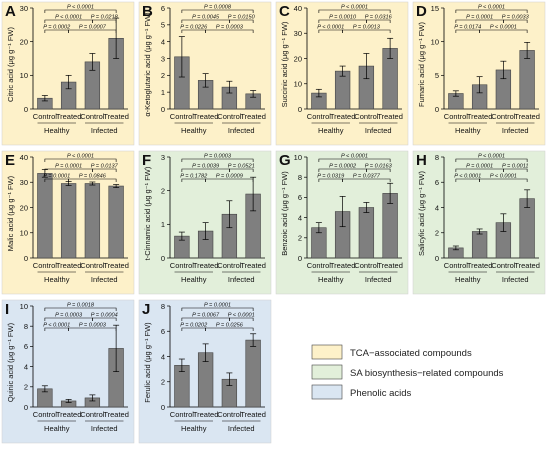 The width and height of the screenshot is (550, 451). What do you see at coordinates (81, 306) in the screenshot?
I see `significance-label: P = 0.0018` at bounding box center [81, 306].